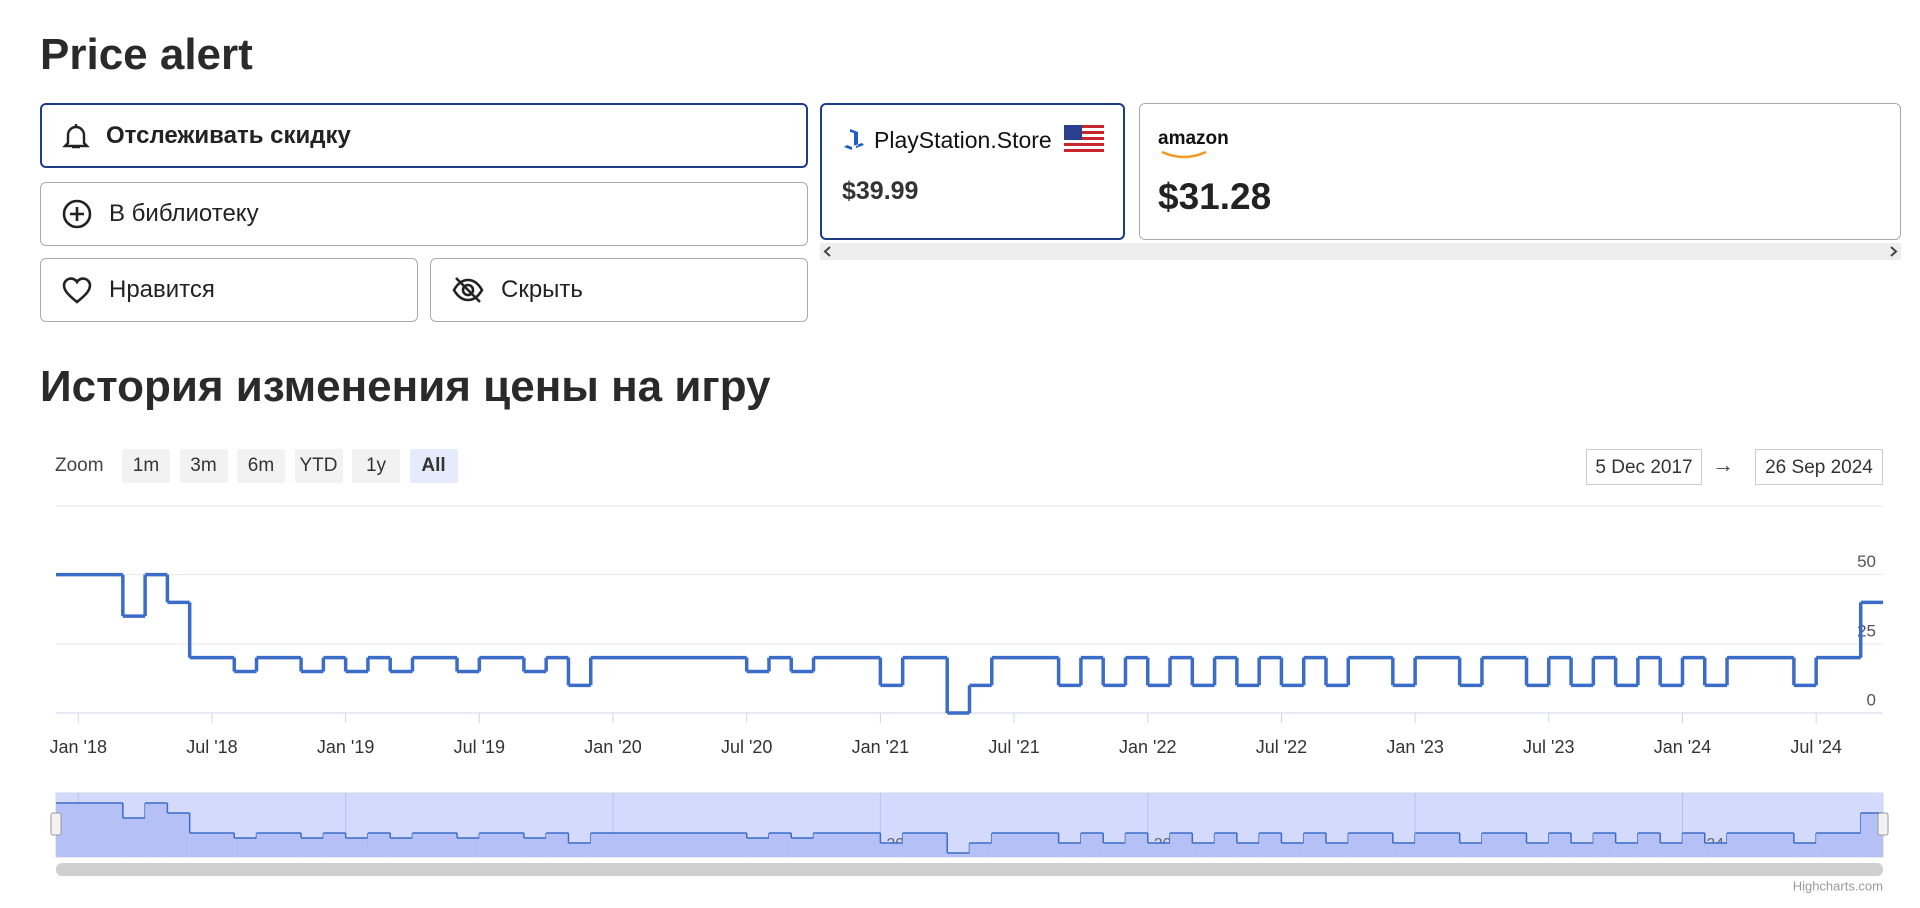  Describe the element at coordinates (79, 465) in the screenshot. I see `zoom-label: Zoom` at that location.